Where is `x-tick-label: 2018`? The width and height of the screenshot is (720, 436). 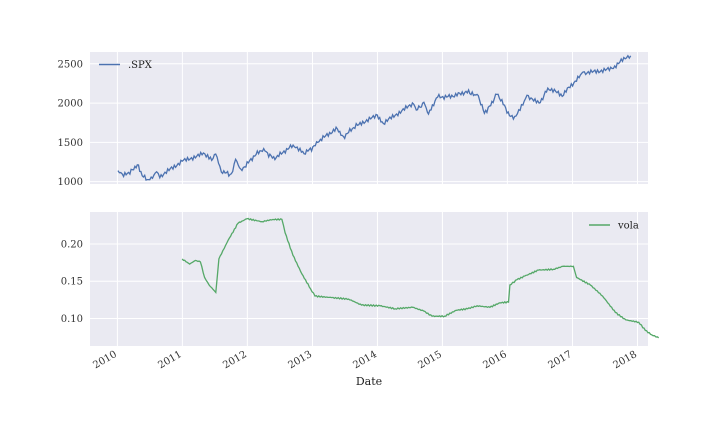
x-tick-label: 2018 is located at coordinates (625, 360).